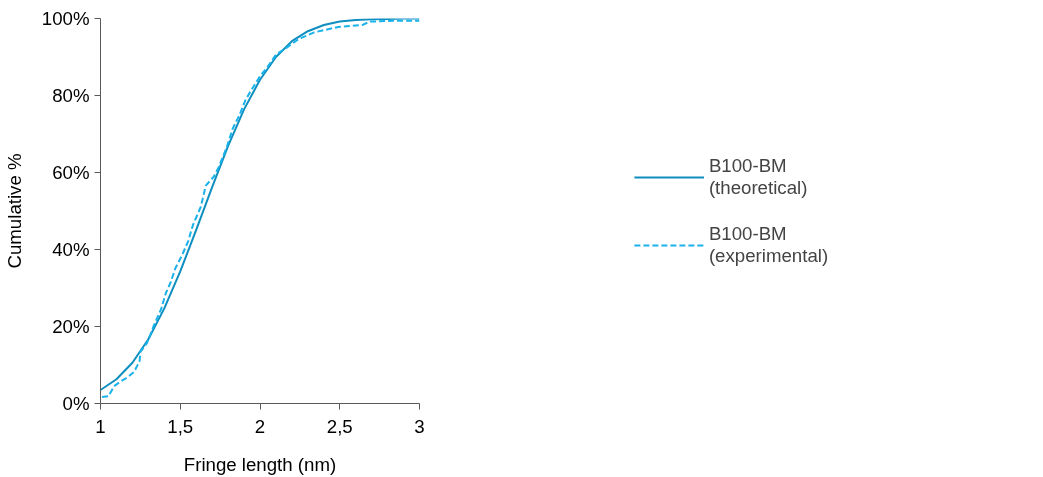  I want to click on x-tick-label: 2, so click(260, 426).